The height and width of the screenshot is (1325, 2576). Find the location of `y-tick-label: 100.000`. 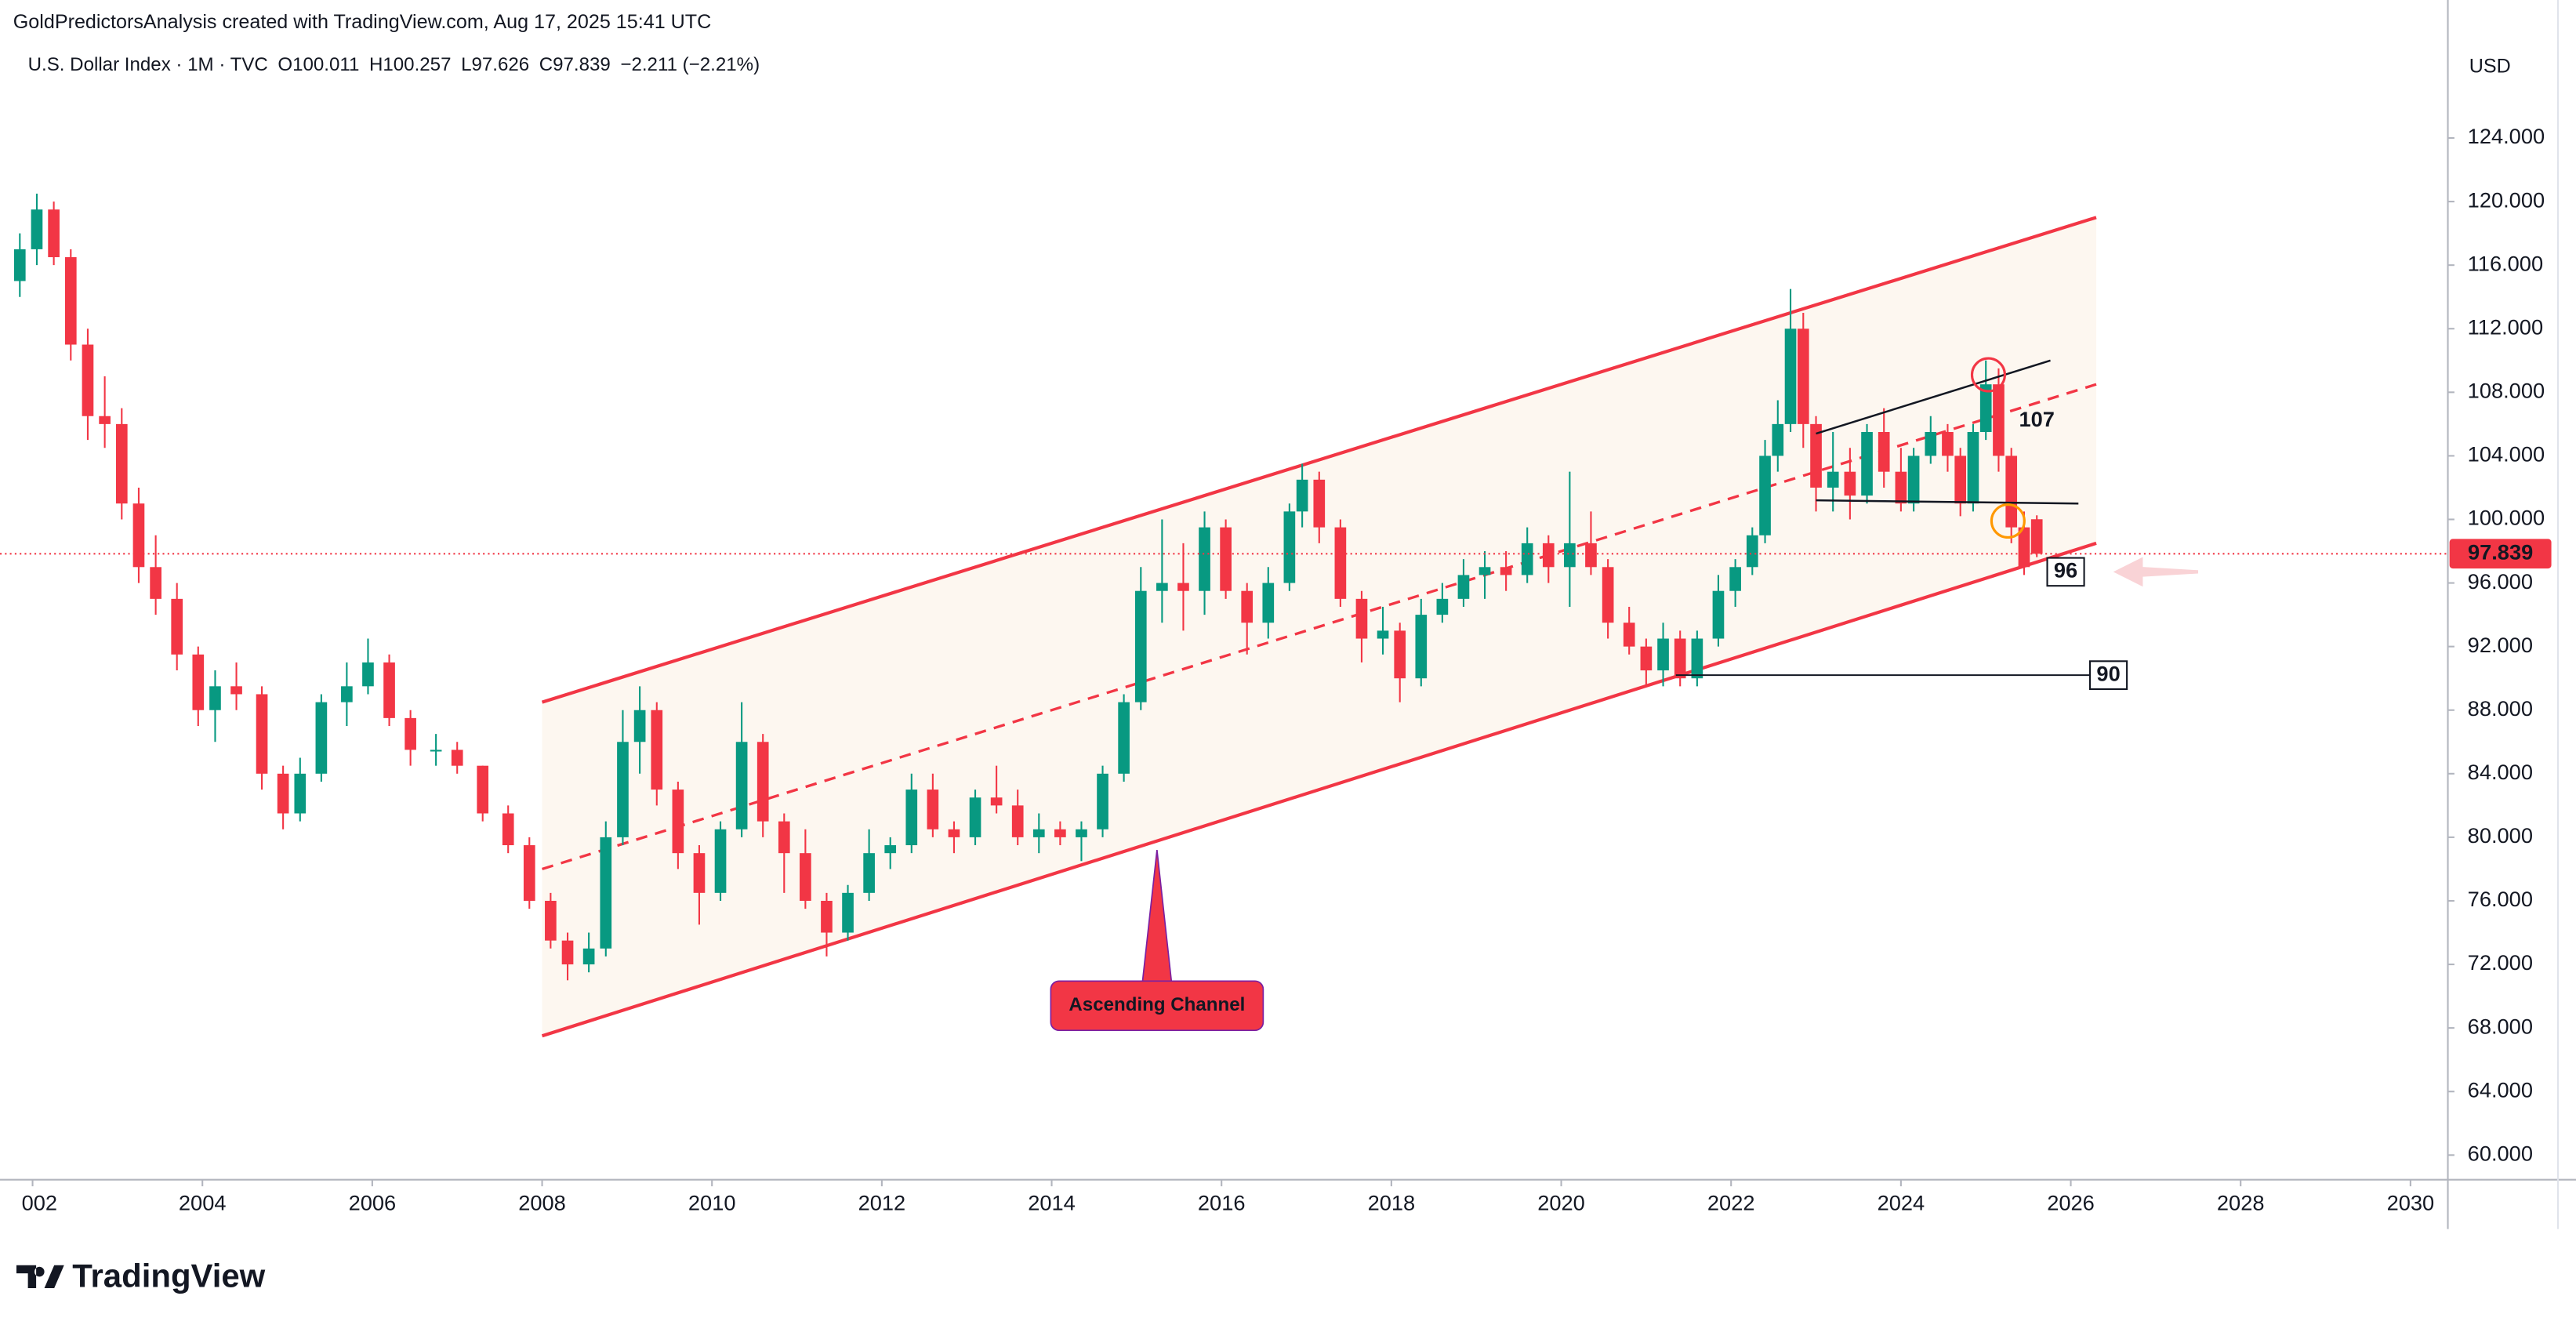

y-tick-label: 100.000 is located at coordinates (2506, 518).